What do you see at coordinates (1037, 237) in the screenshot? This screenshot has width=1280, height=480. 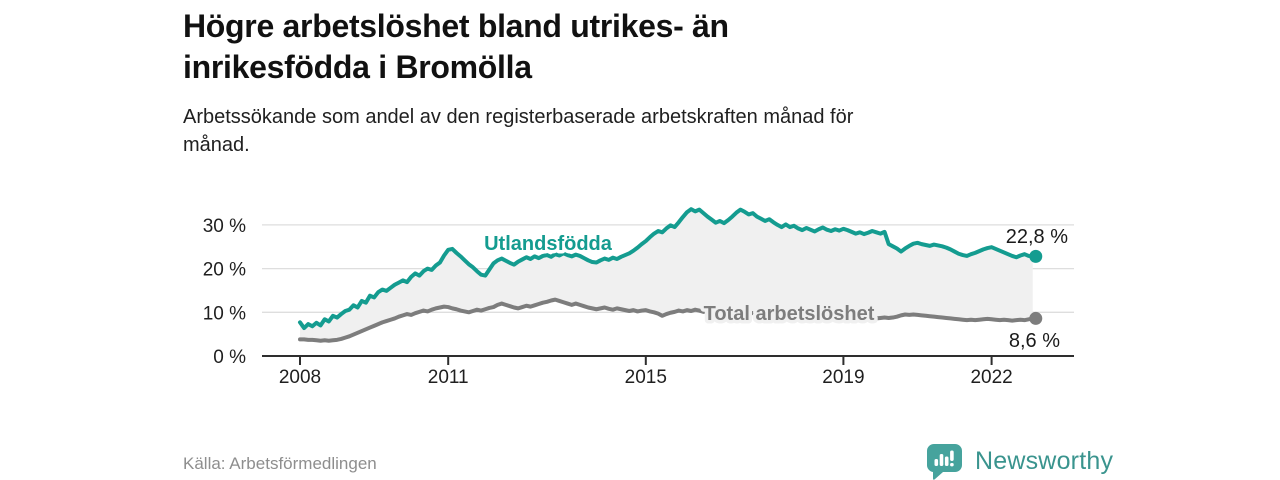 I see `utlandsfodda-end-value: 22,8 %` at bounding box center [1037, 237].